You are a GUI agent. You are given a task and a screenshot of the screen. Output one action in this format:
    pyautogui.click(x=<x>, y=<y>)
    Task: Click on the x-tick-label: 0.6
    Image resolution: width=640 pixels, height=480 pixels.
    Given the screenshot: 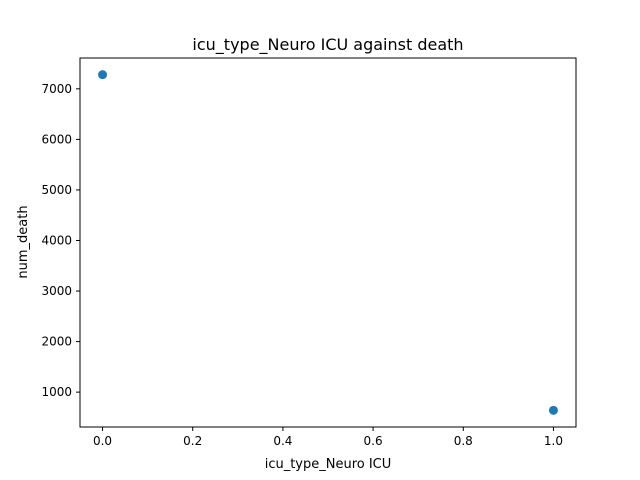 What is the action you would take?
    pyautogui.click(x=373, y=441)
    